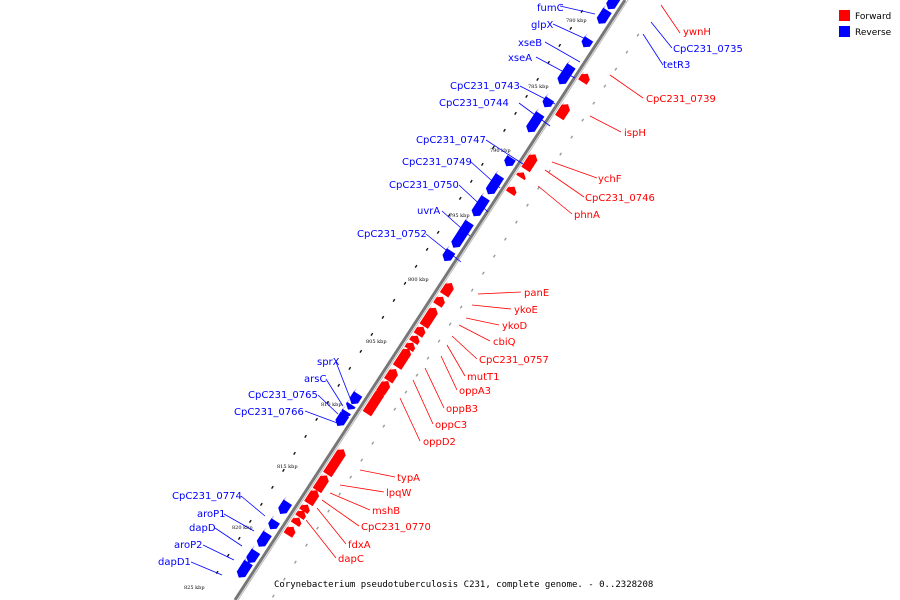  Describe the element at coordinates (392, 234) in the screenshot. I see `gene-label-CpC231_0752: CpC231_0752` at that location.